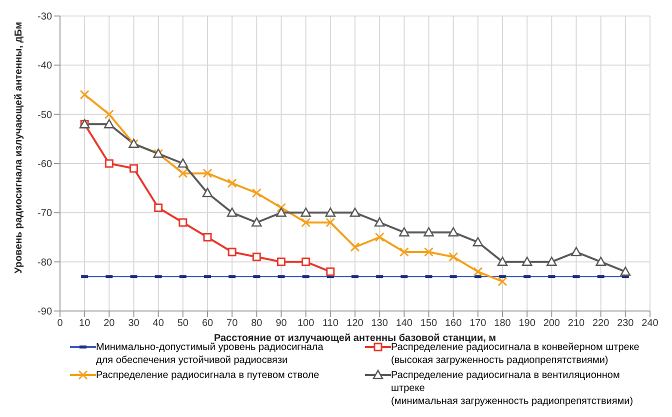  What do you see at coordinates (45, 115) in the screenshot?
I see `y-tick-label: -50` at bounding box center [45, 115].